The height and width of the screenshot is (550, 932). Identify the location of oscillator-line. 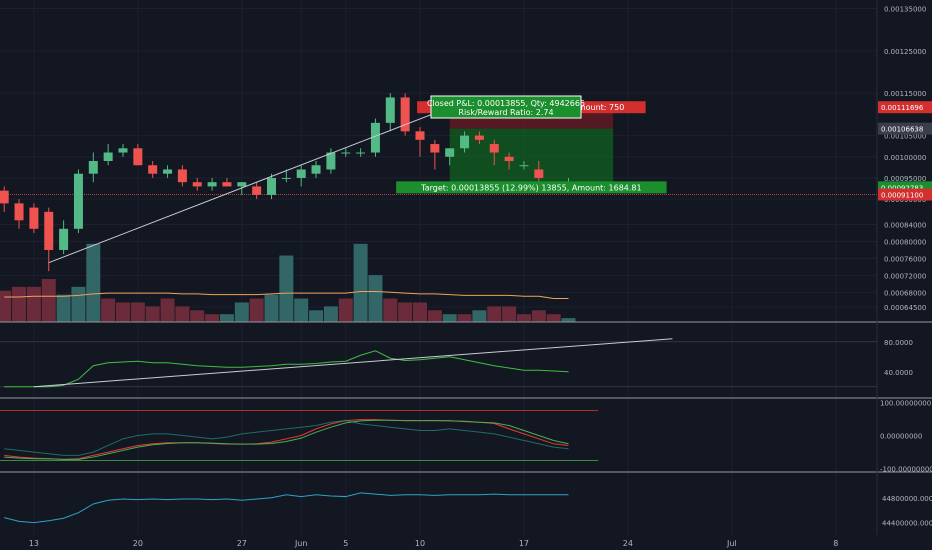
(286, 438).